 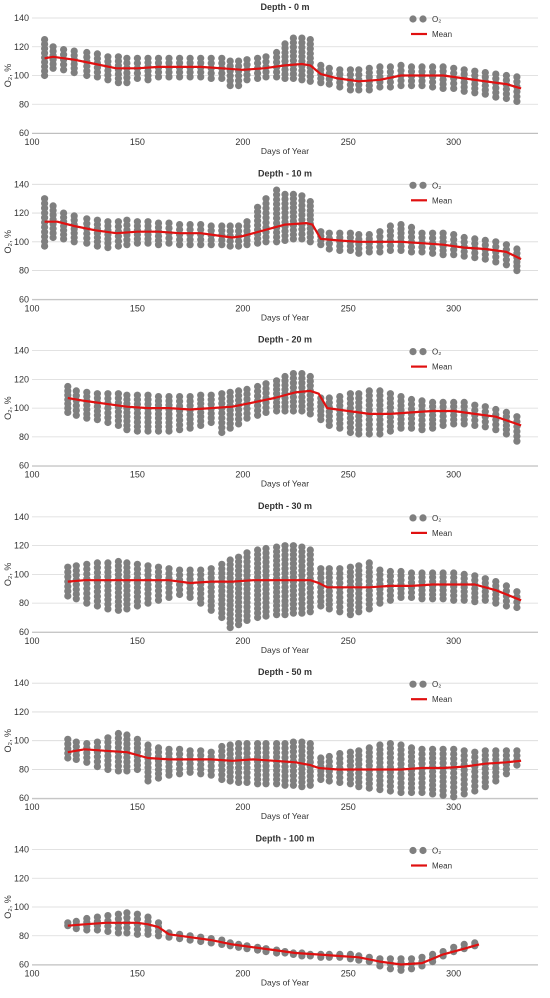 What do you see at coordinates (8, 408) in the screenshot?
I see `y-axis-label: O₂, %` at bounding box center [8, 408].